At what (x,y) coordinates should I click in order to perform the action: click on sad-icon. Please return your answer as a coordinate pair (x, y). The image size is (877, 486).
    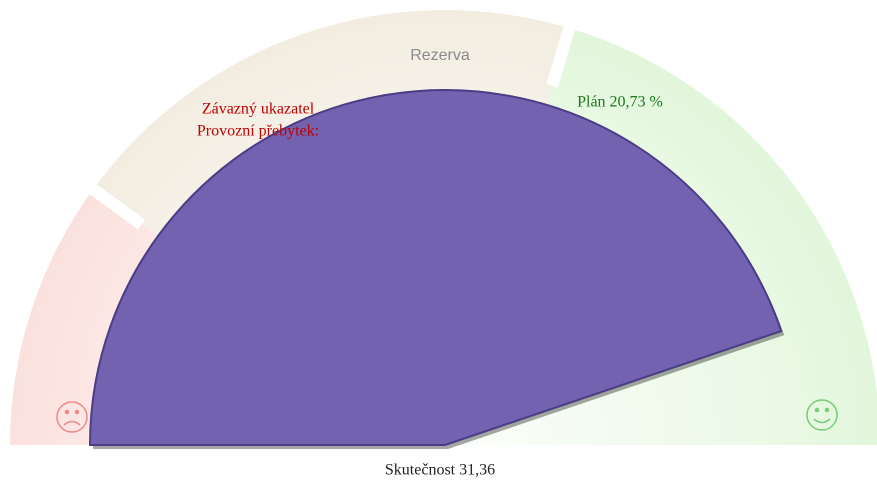
    Looking at the image, I should click on (72, 417).